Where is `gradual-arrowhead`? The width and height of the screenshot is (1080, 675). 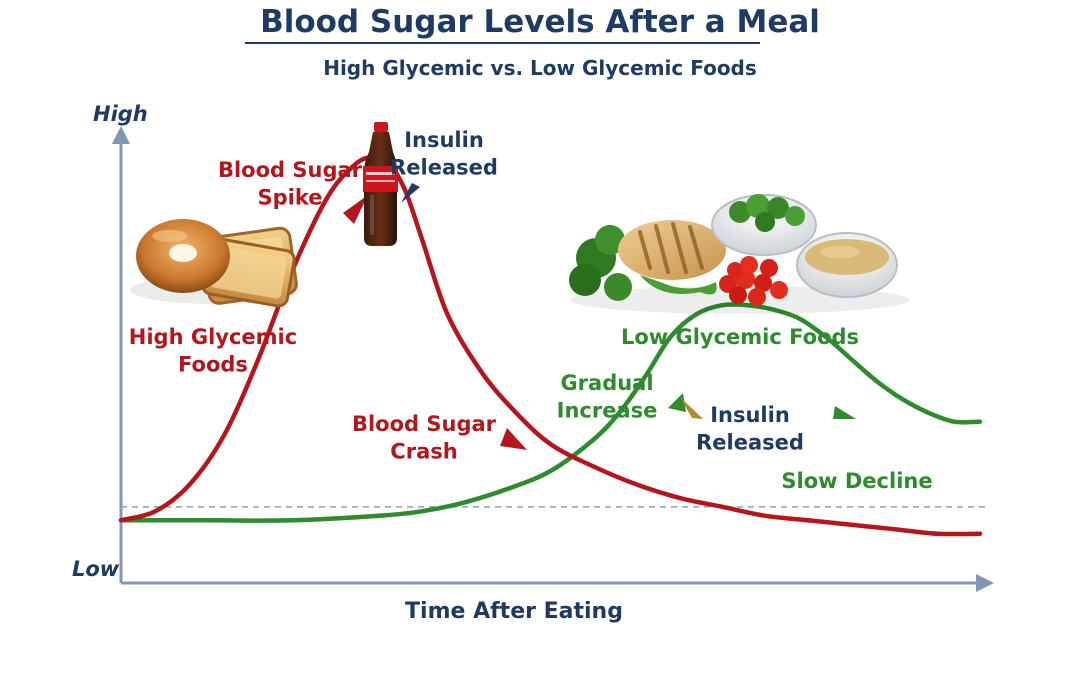
gradual-arrowhead is located at coordinates (677, 402).